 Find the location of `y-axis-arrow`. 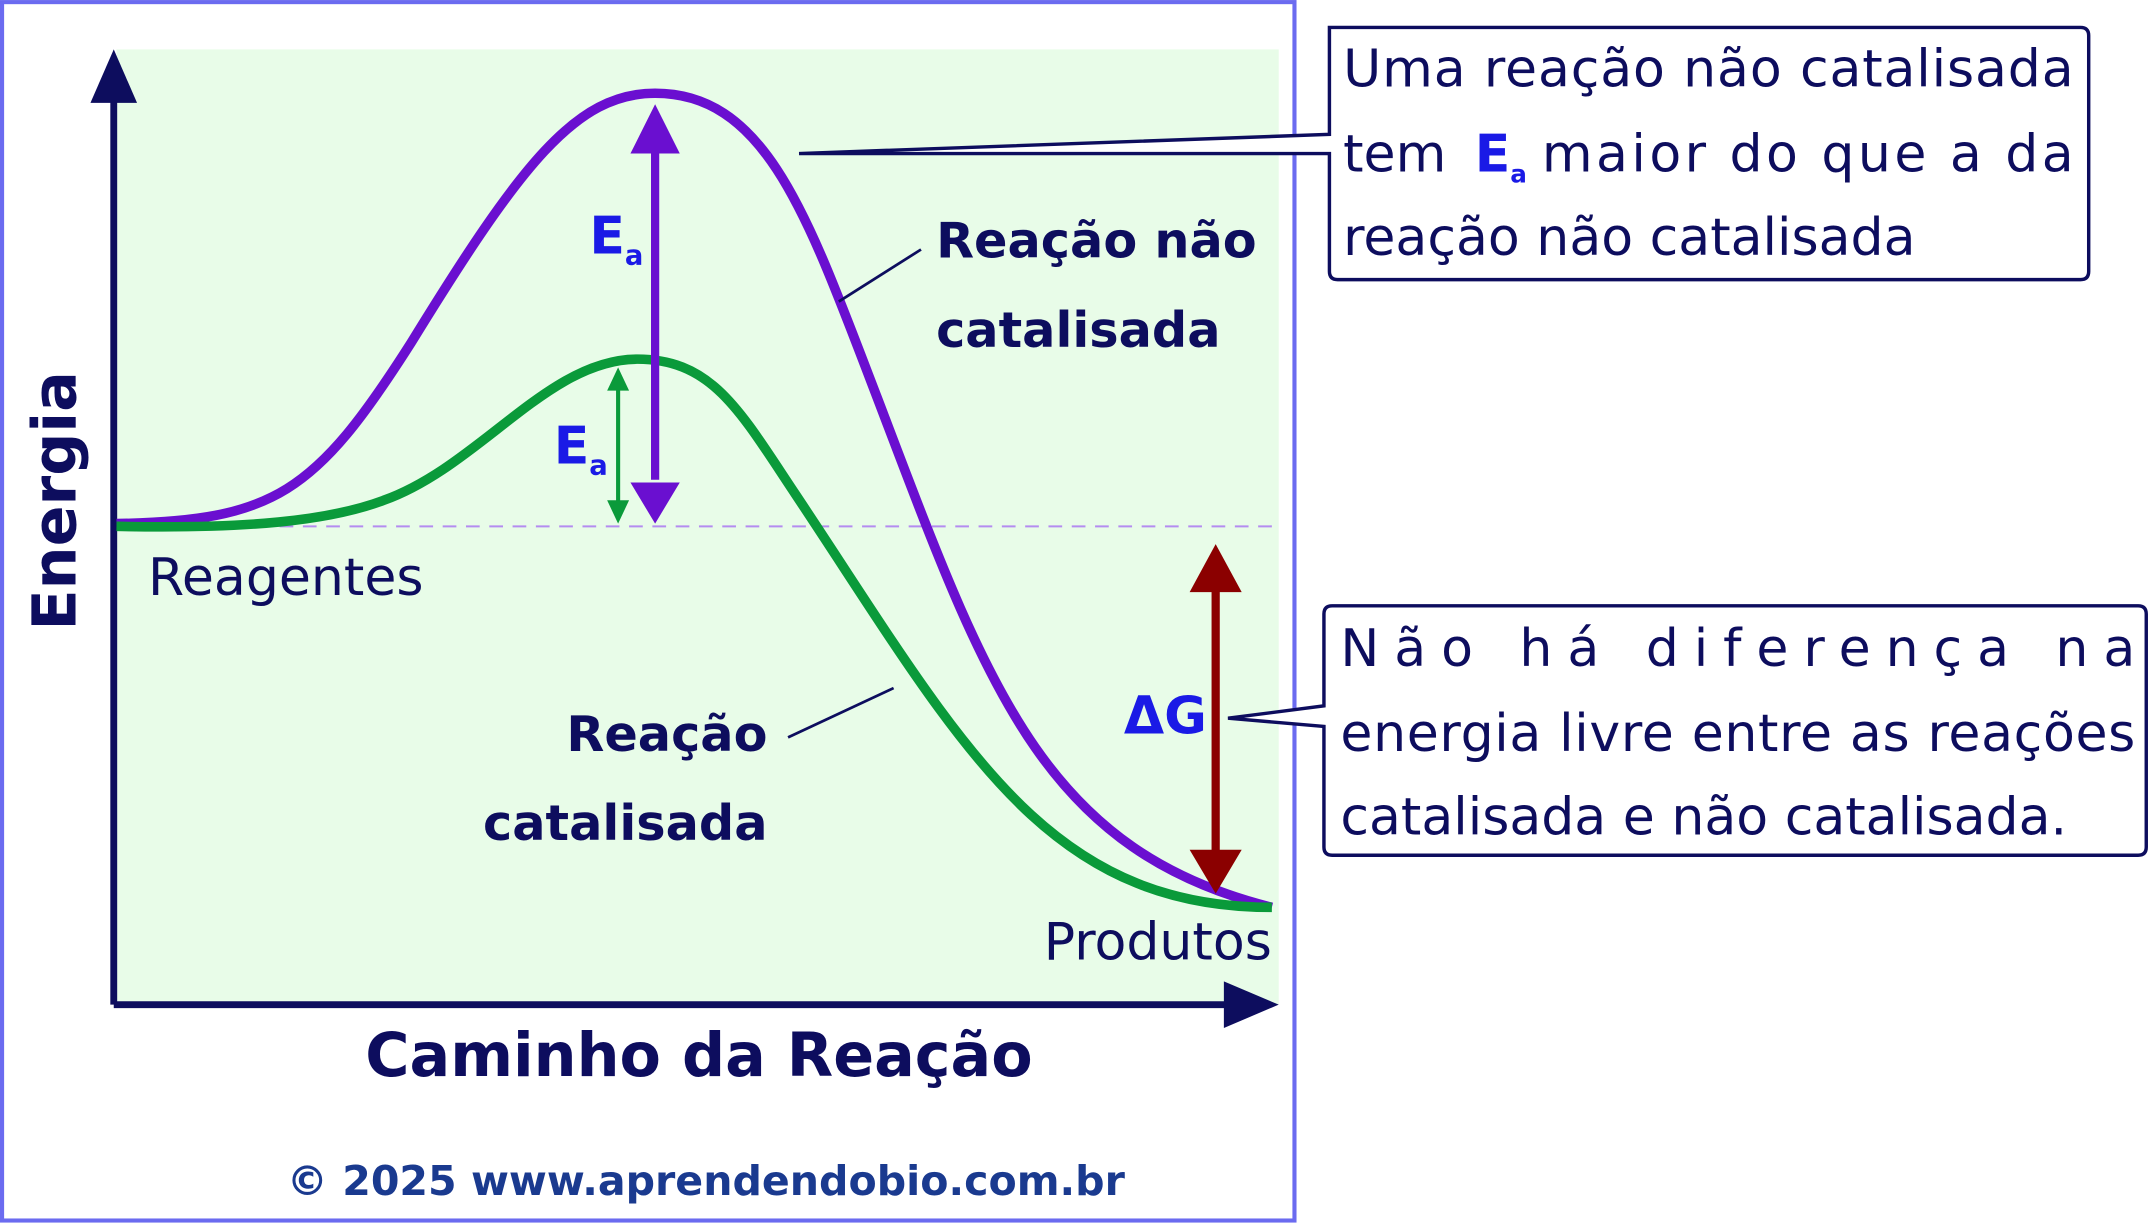

y-axis-arrow is located at coordinates (114, 76).